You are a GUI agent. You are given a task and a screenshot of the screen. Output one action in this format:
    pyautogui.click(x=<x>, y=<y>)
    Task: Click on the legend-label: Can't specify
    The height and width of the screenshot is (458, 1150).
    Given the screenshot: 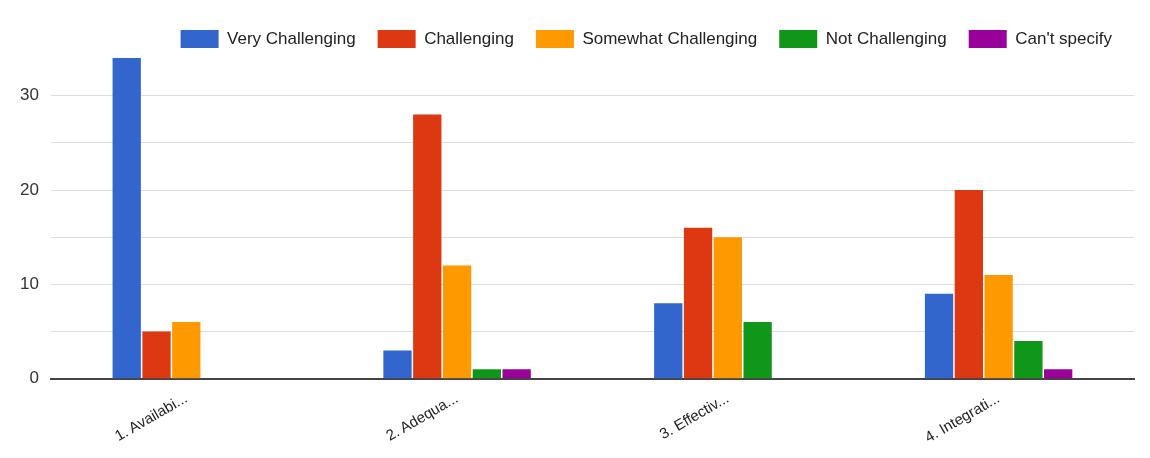 What is the action you would take?
    pyautogui.click(x=1064, y=38)
    